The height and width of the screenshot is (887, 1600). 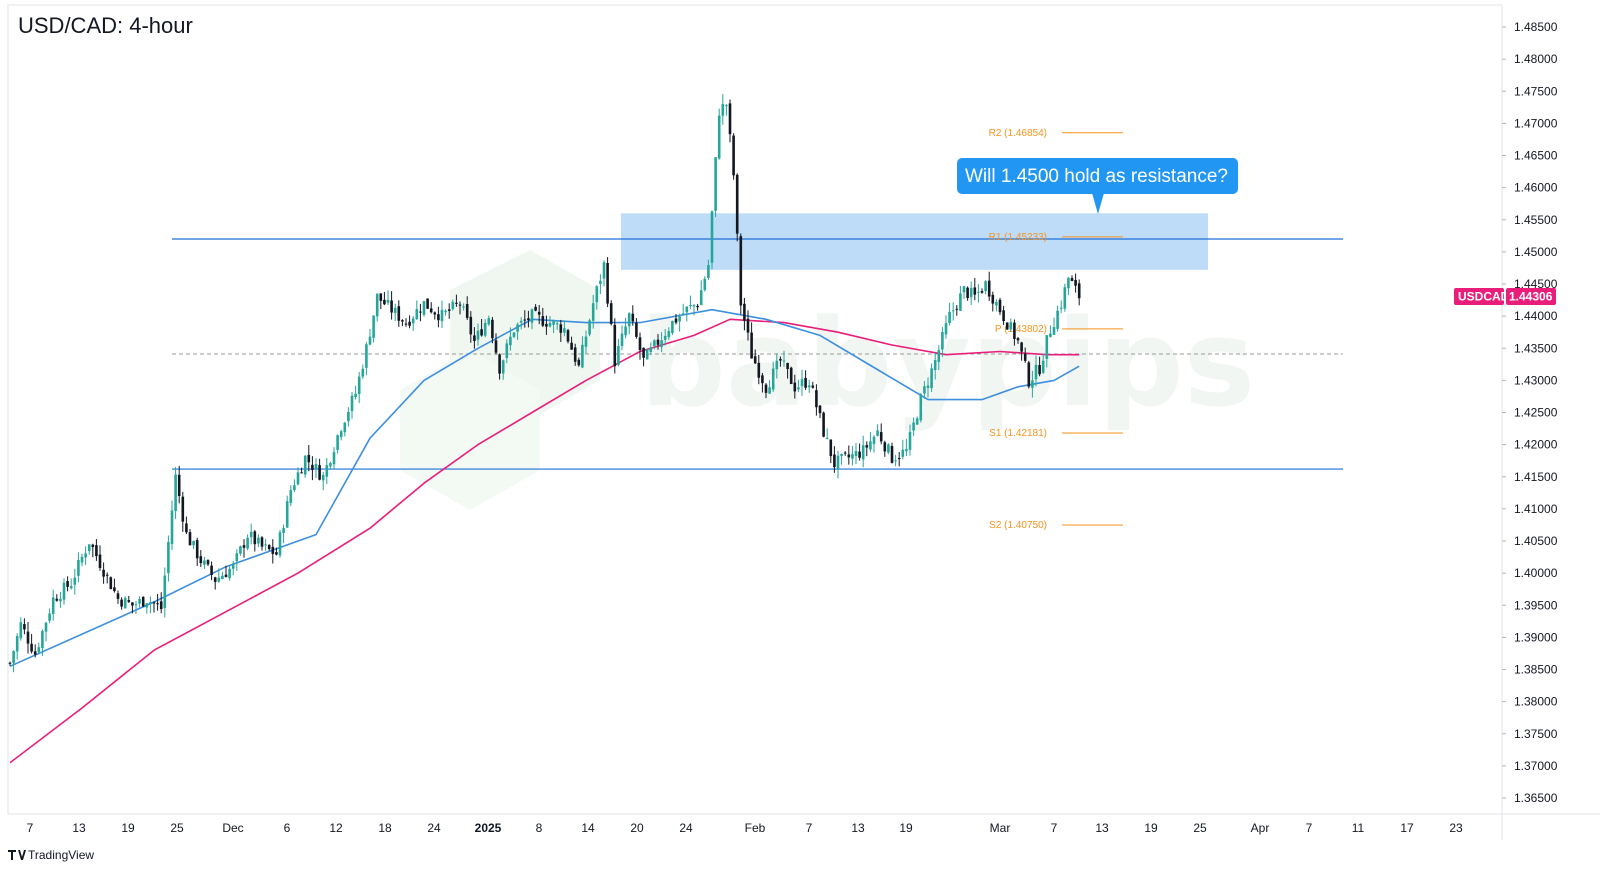 I want to click on resistance-zone, so click(x=914, y=241).